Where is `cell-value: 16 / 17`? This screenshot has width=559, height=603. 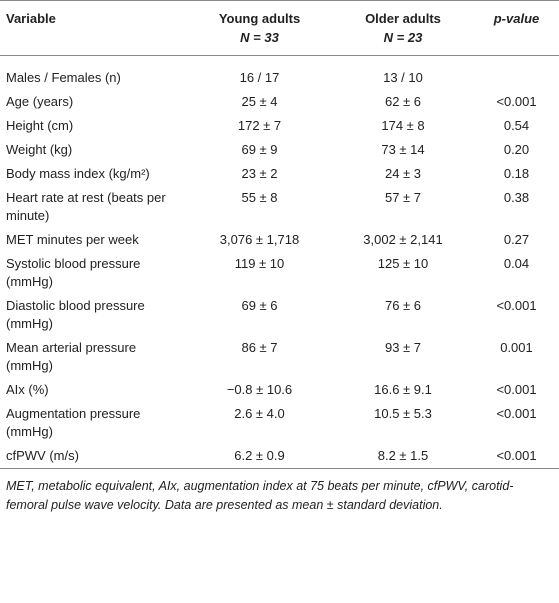 cell-value: 16 / 17 is located at coordinates (259, 77).